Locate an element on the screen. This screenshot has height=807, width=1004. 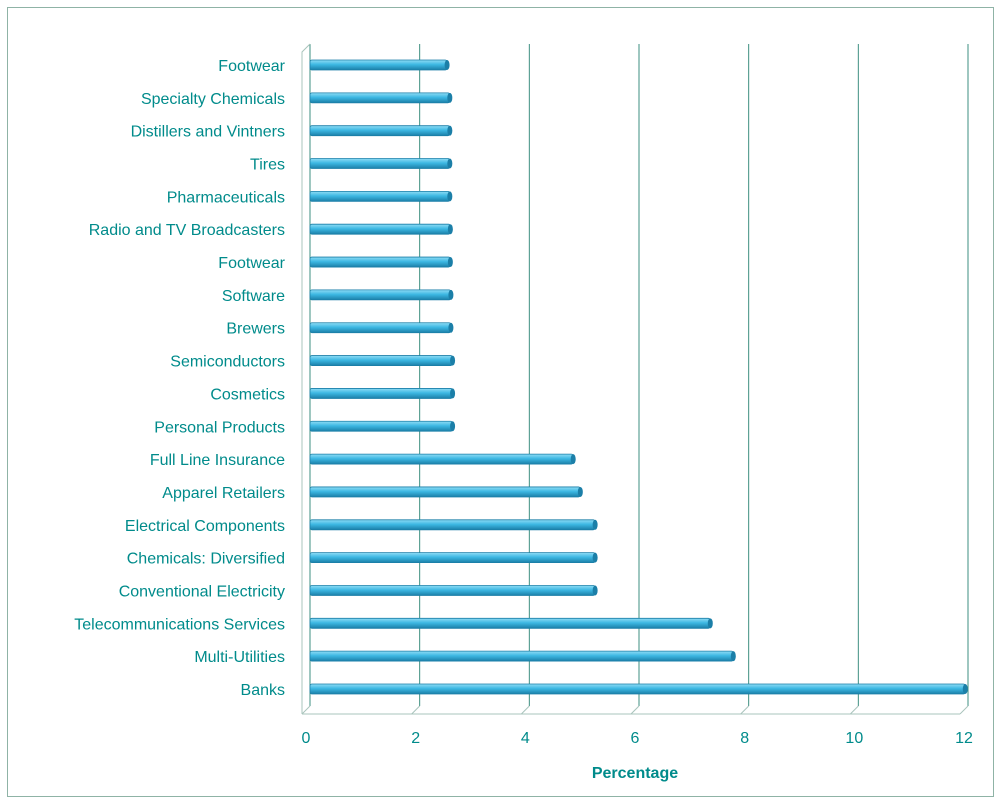
x-tick-label: 6 is located at coordinates (635, 738).